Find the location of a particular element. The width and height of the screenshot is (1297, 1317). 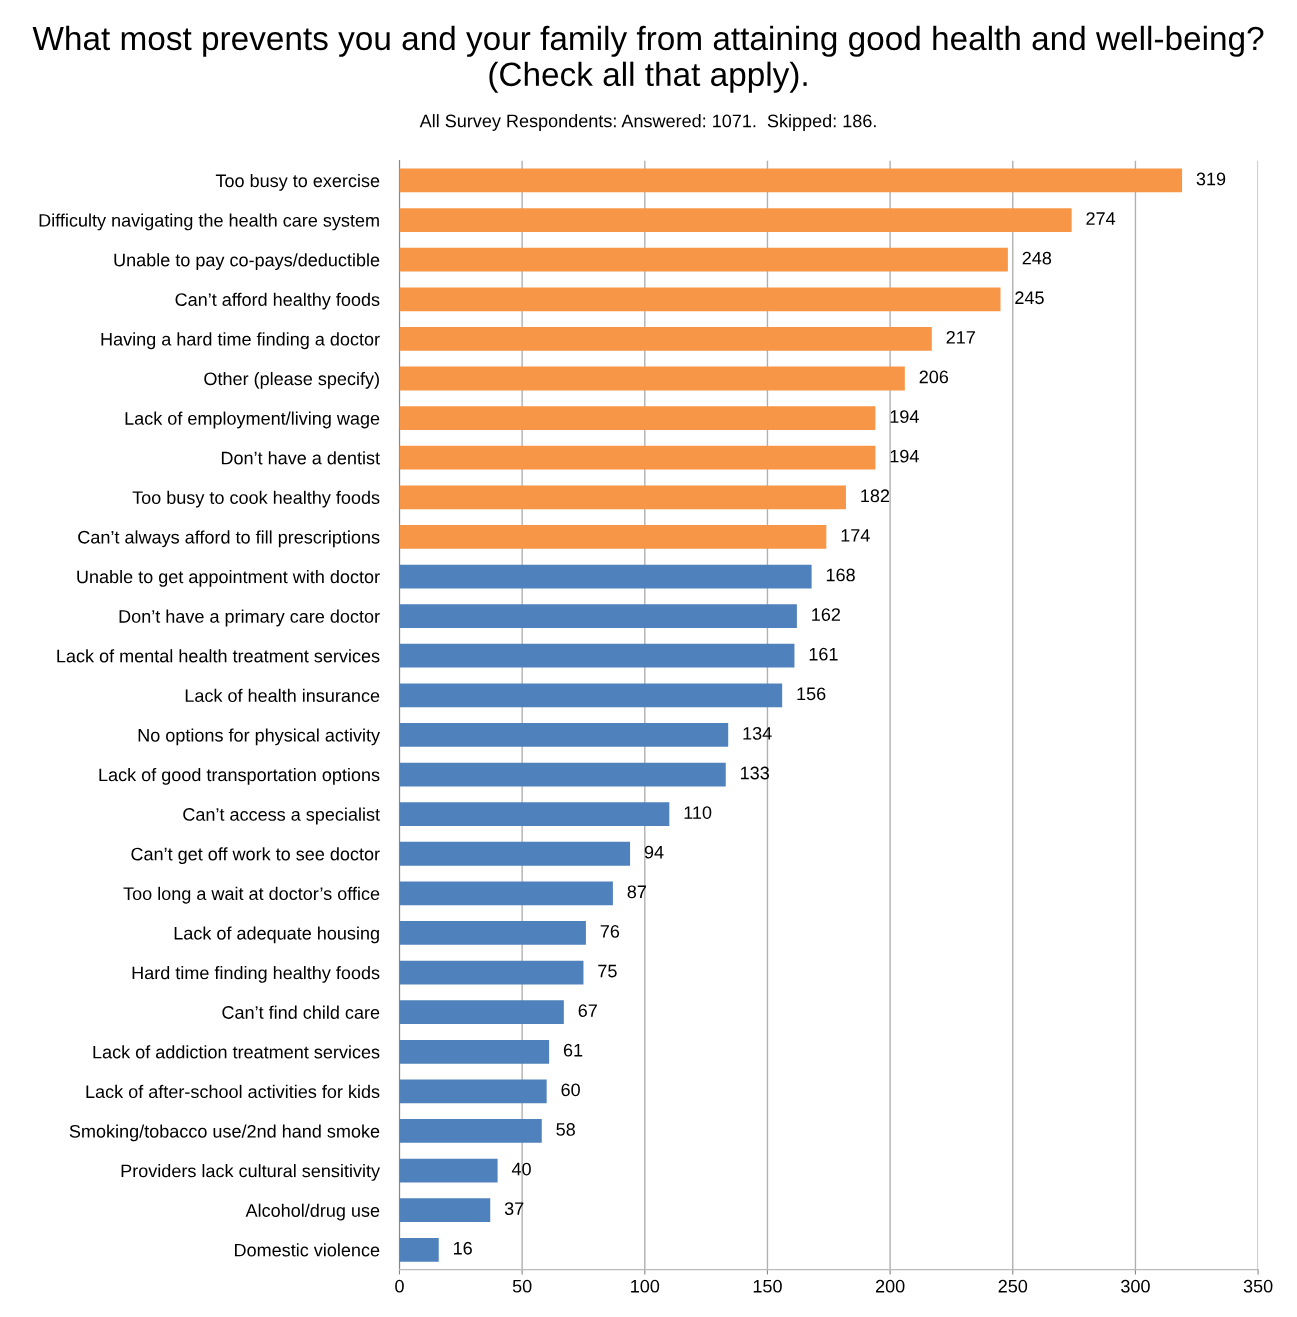

y-tick-label: Can’t get off work to see doctor is located at coordinates (255, 856).